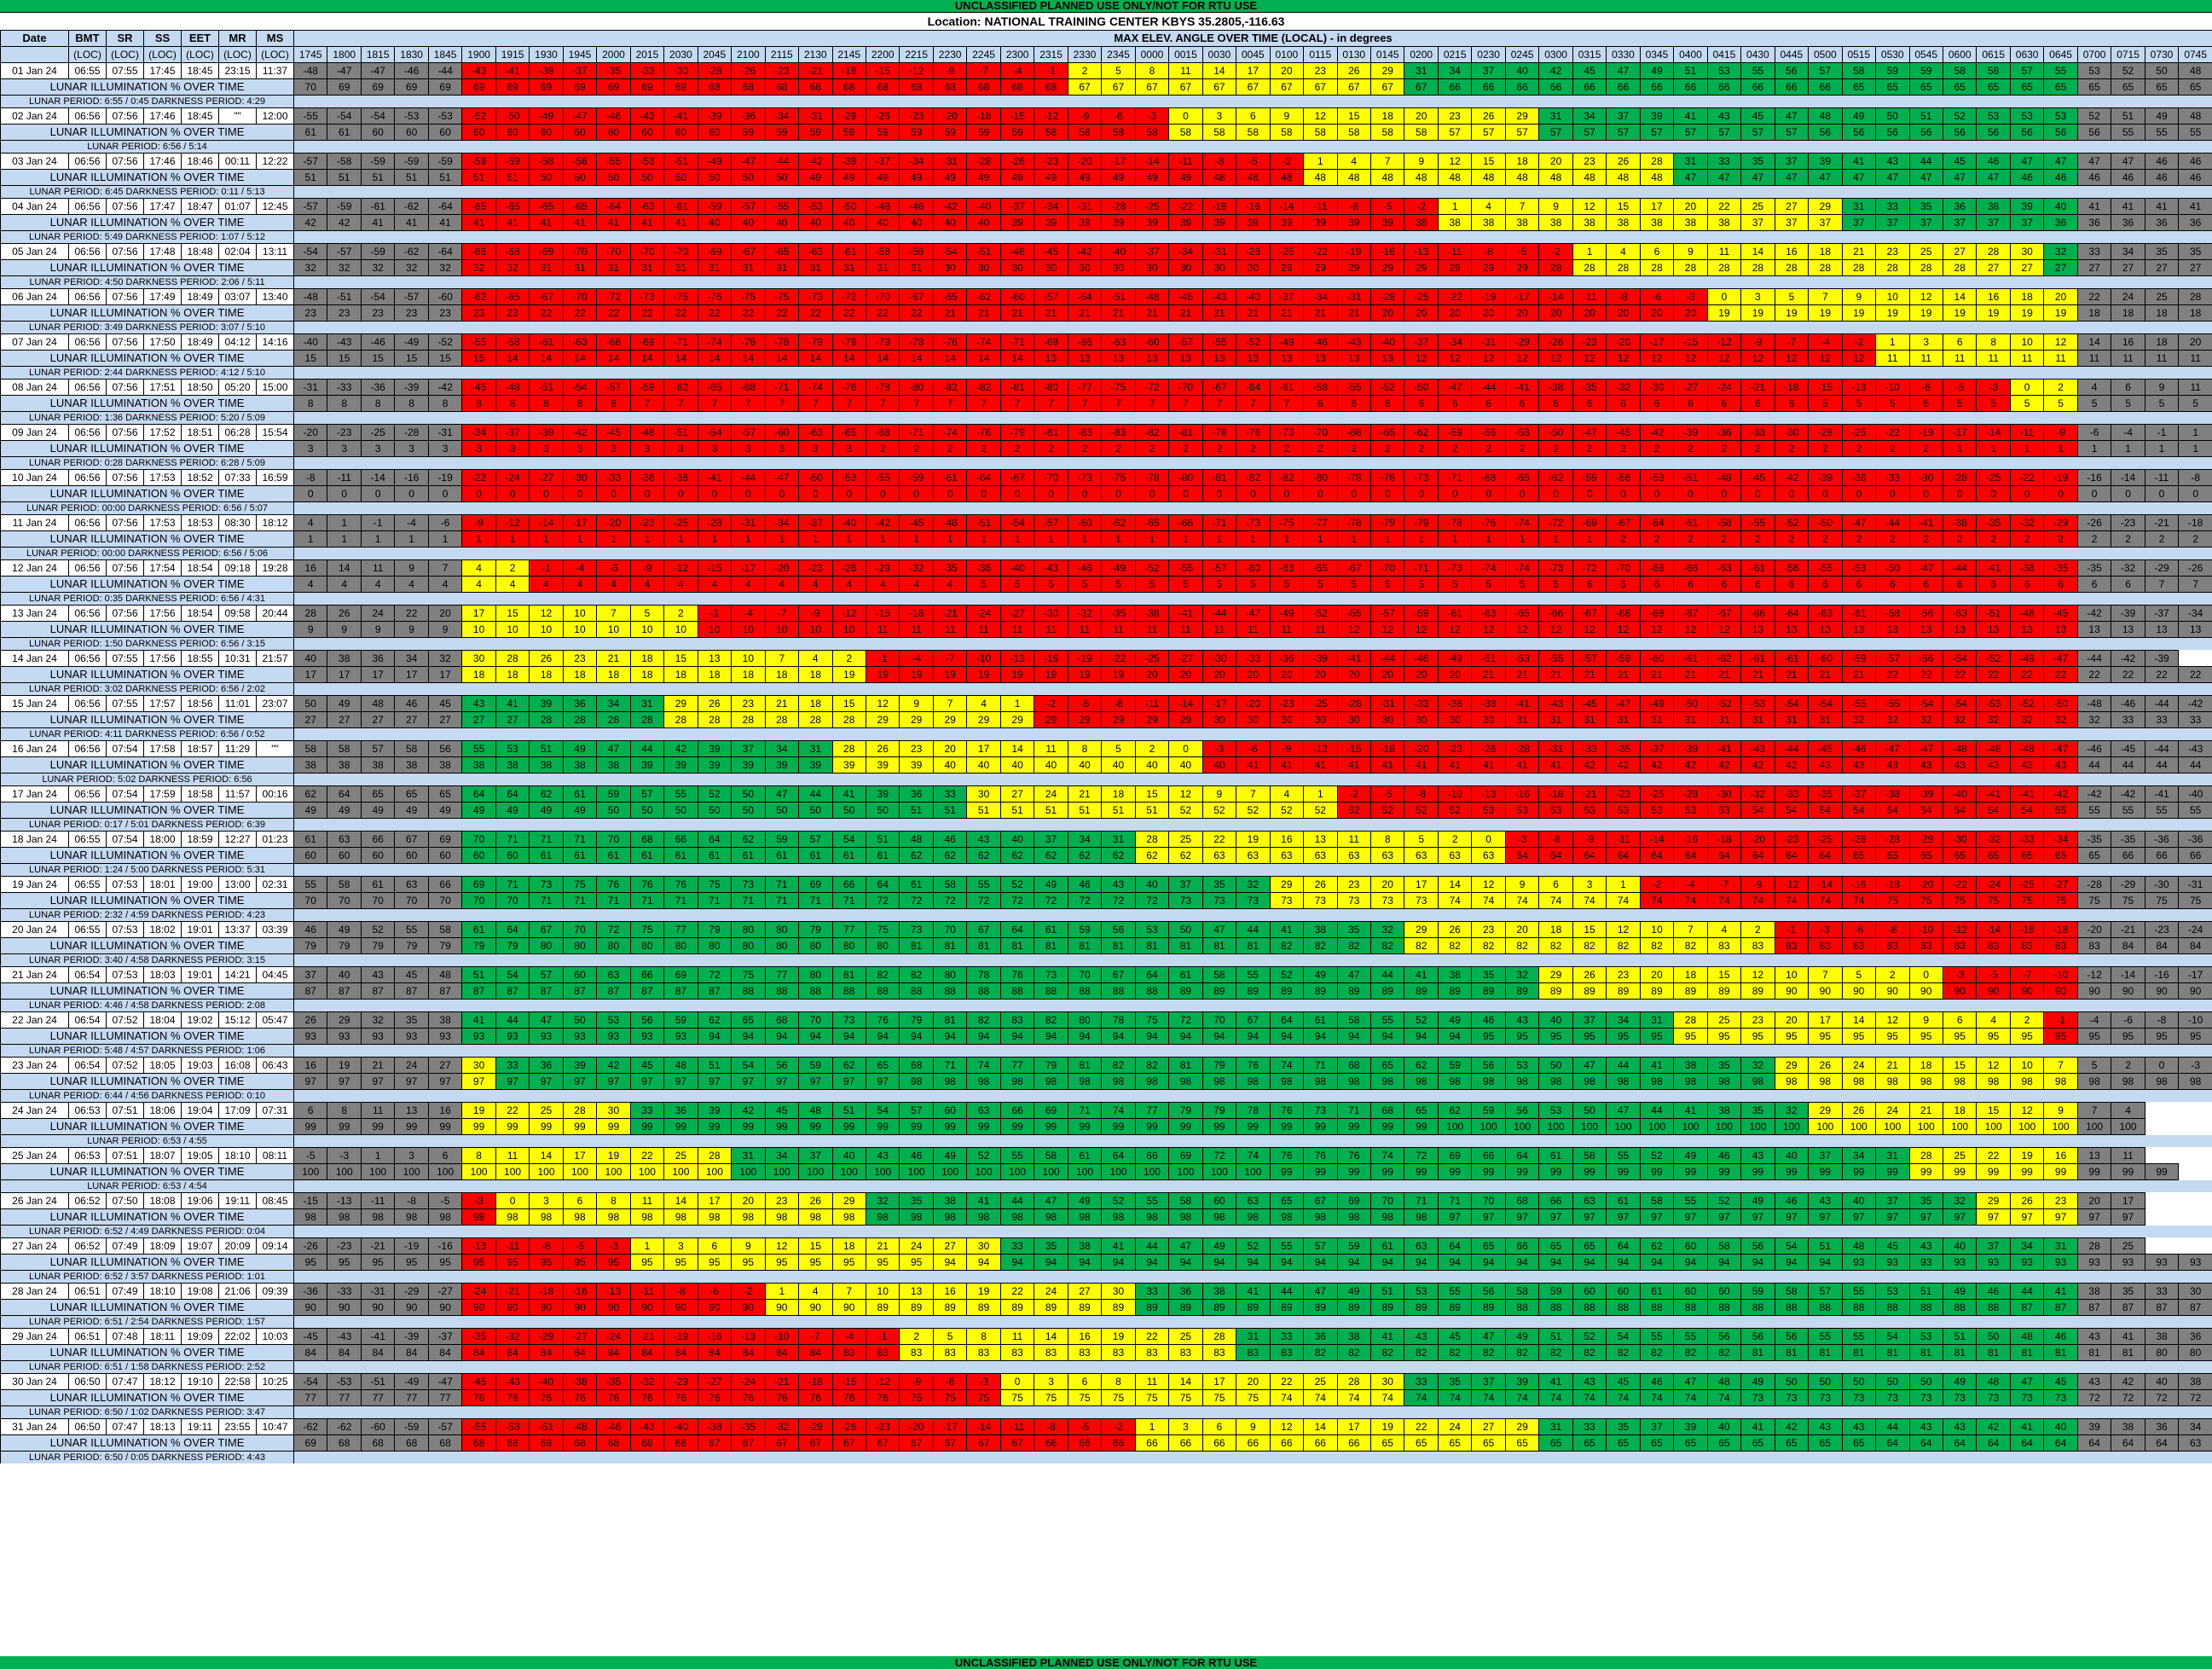  Describe the element at coordinates (1555, 296) in the screenshot. I see `elevation-cell: -14` at that location.